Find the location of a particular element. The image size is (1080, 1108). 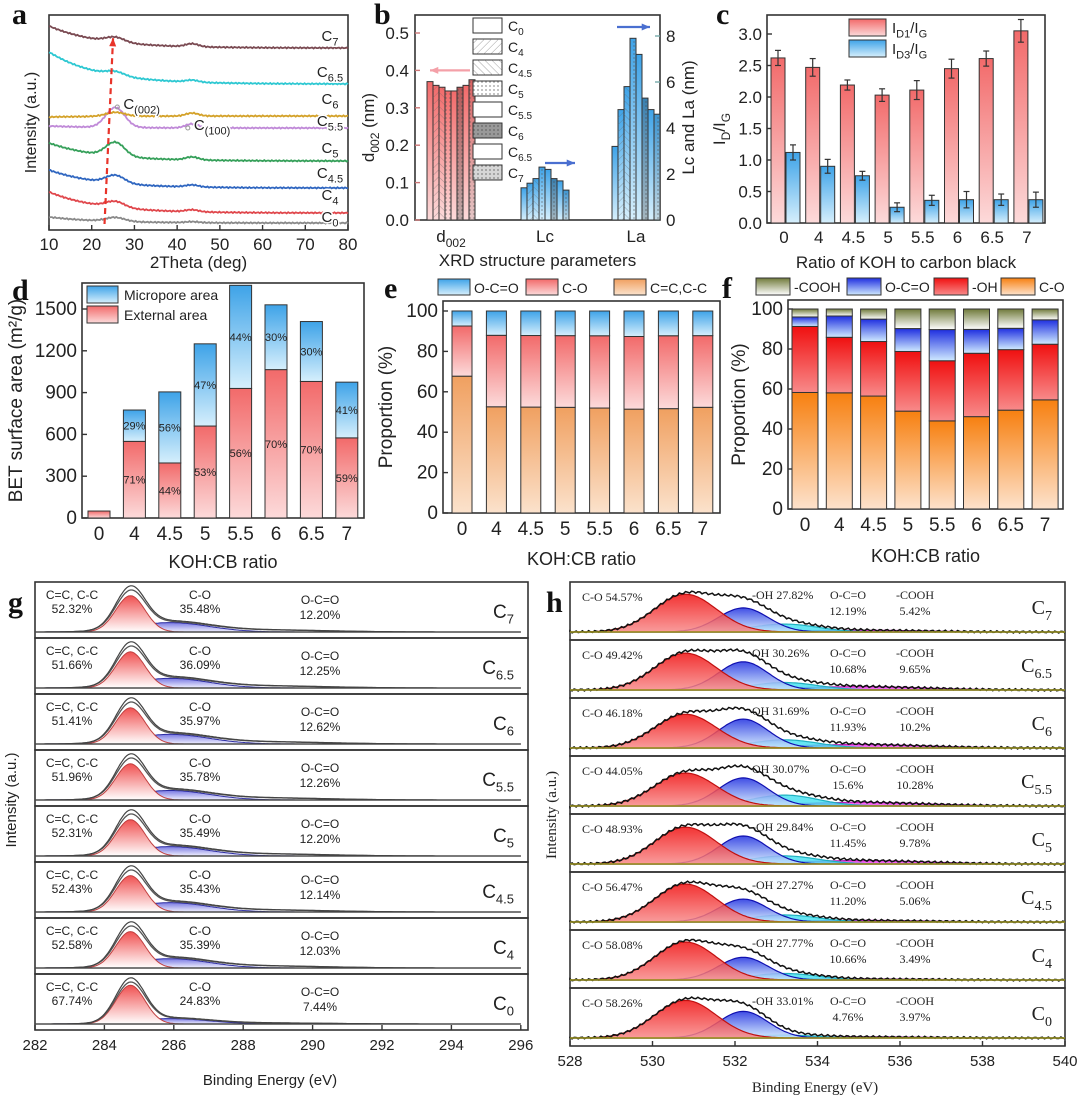

la-axis-arrow-head is located at coordinates (645, 27).